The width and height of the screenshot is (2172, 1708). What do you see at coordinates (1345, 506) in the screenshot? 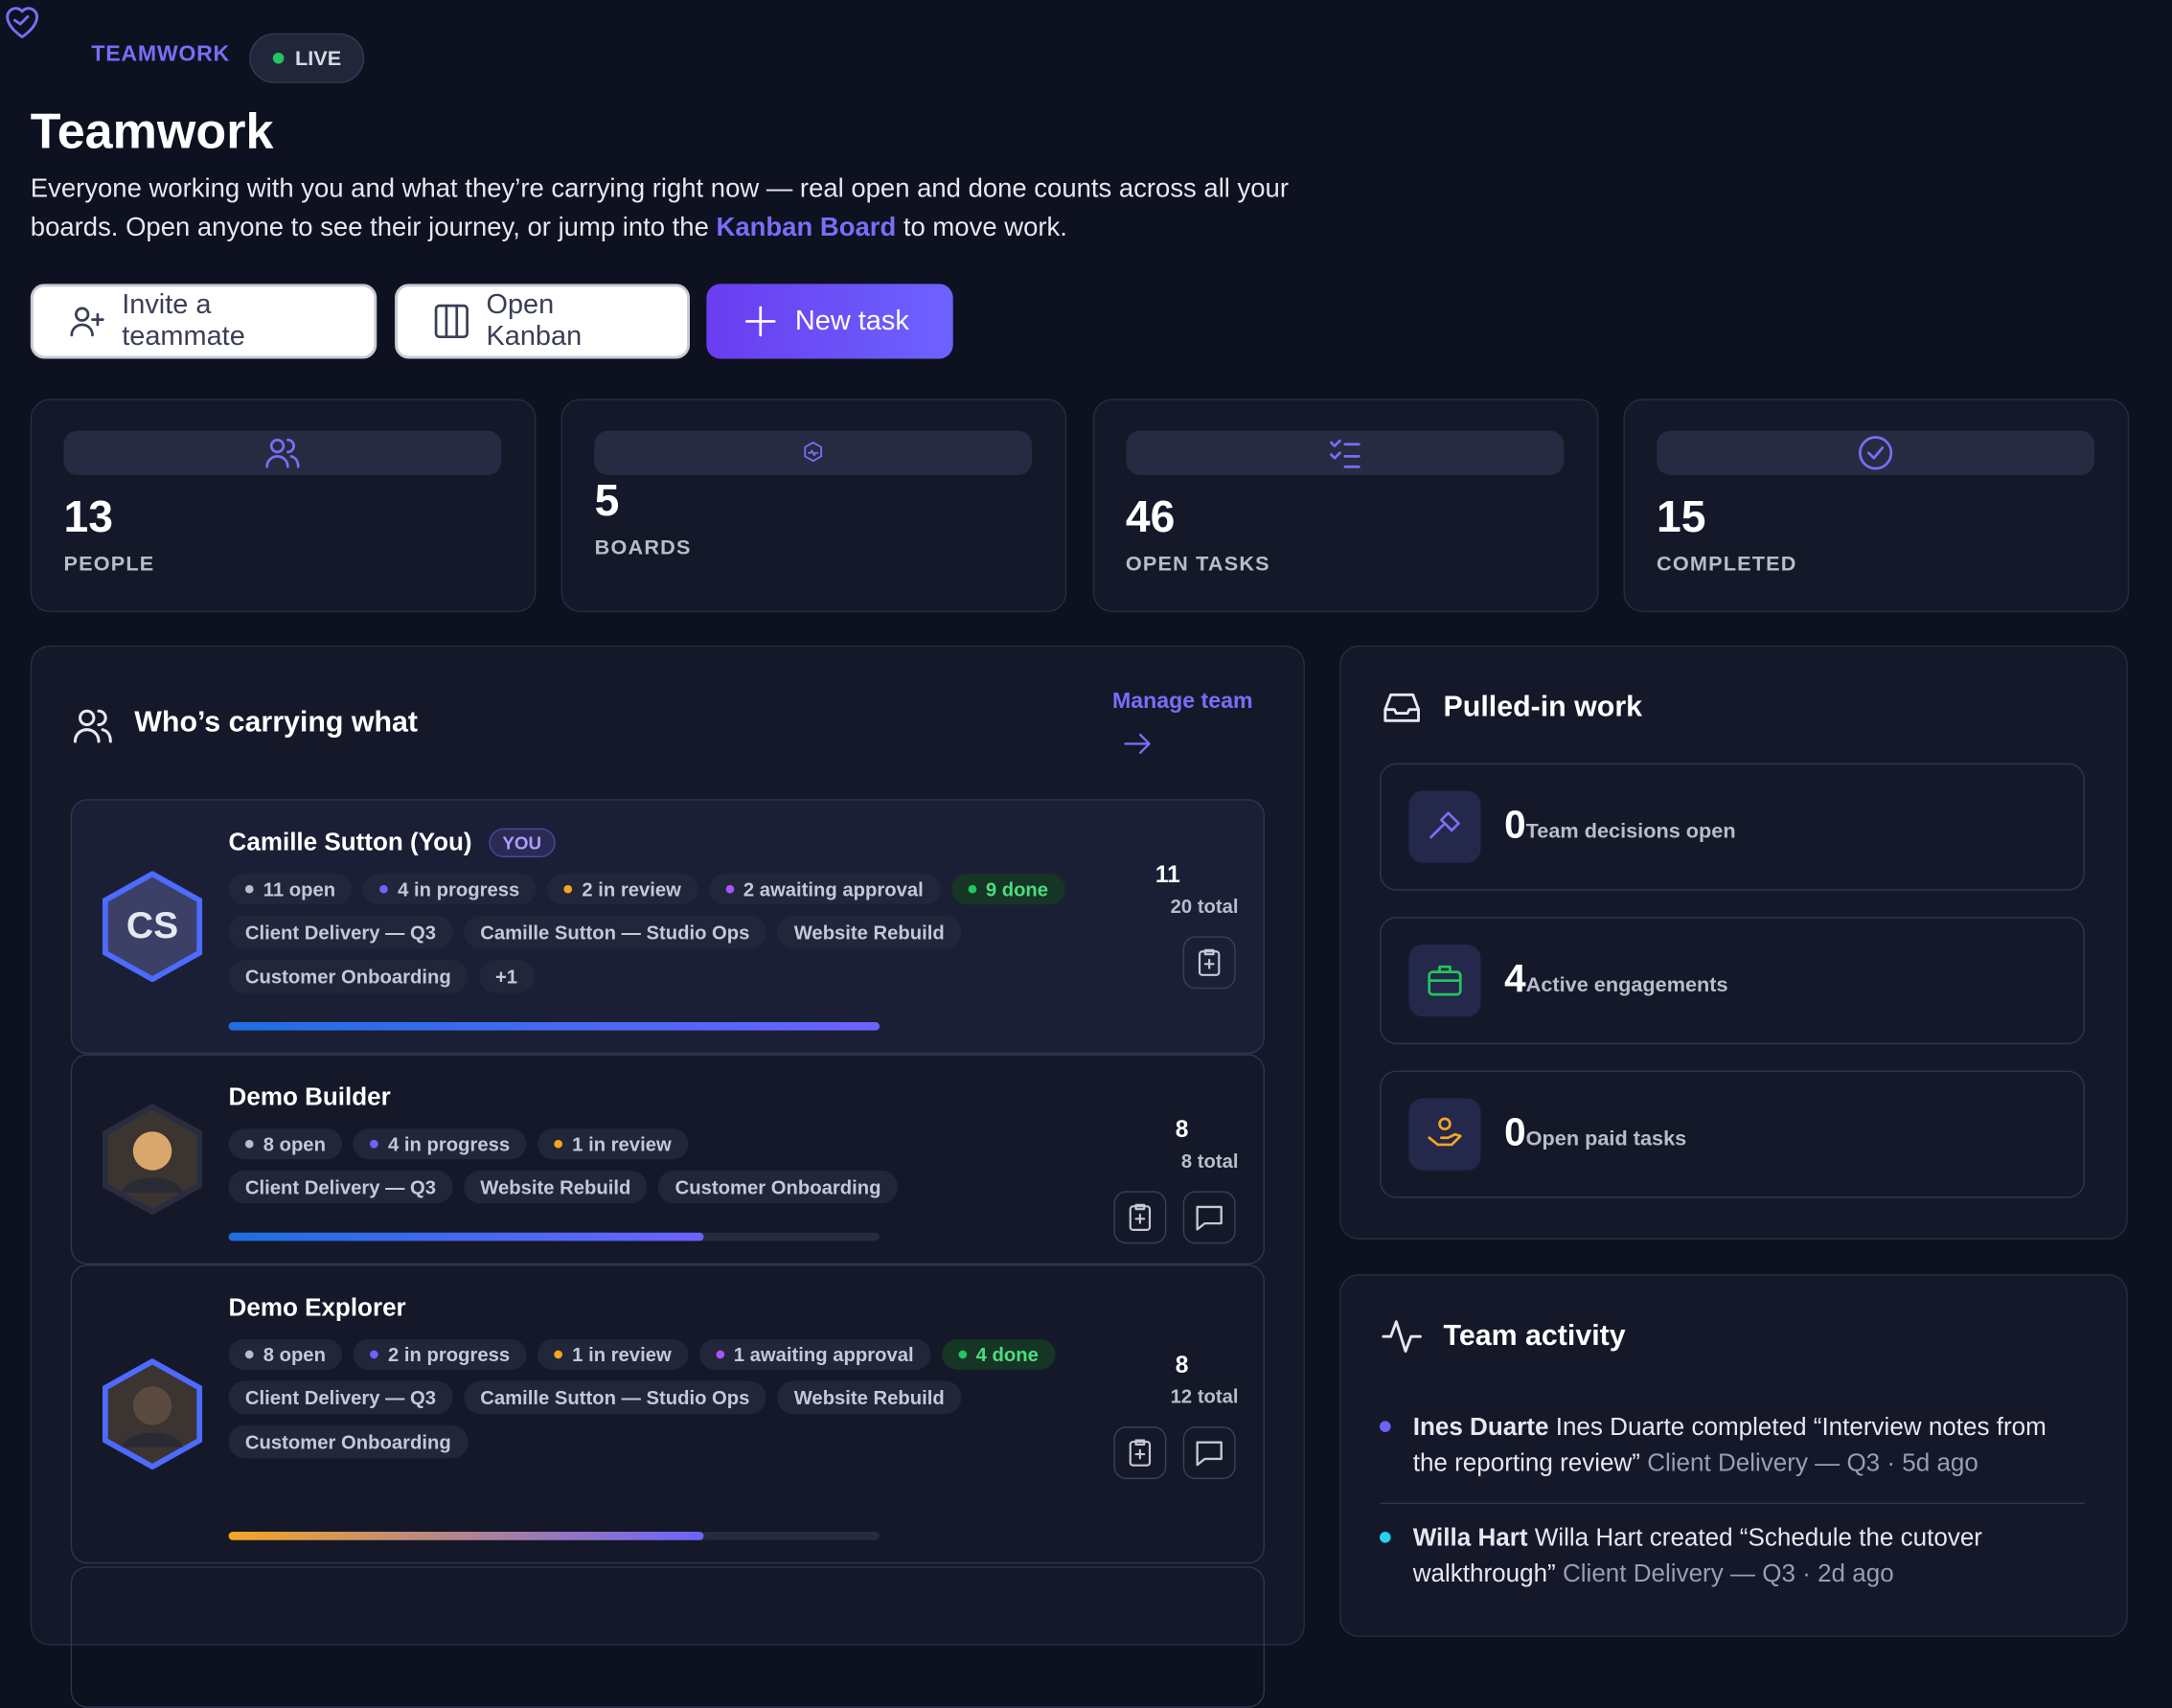
I see `stat-card: 46 OPEN TASKS` at bounding box center [1345, 506].